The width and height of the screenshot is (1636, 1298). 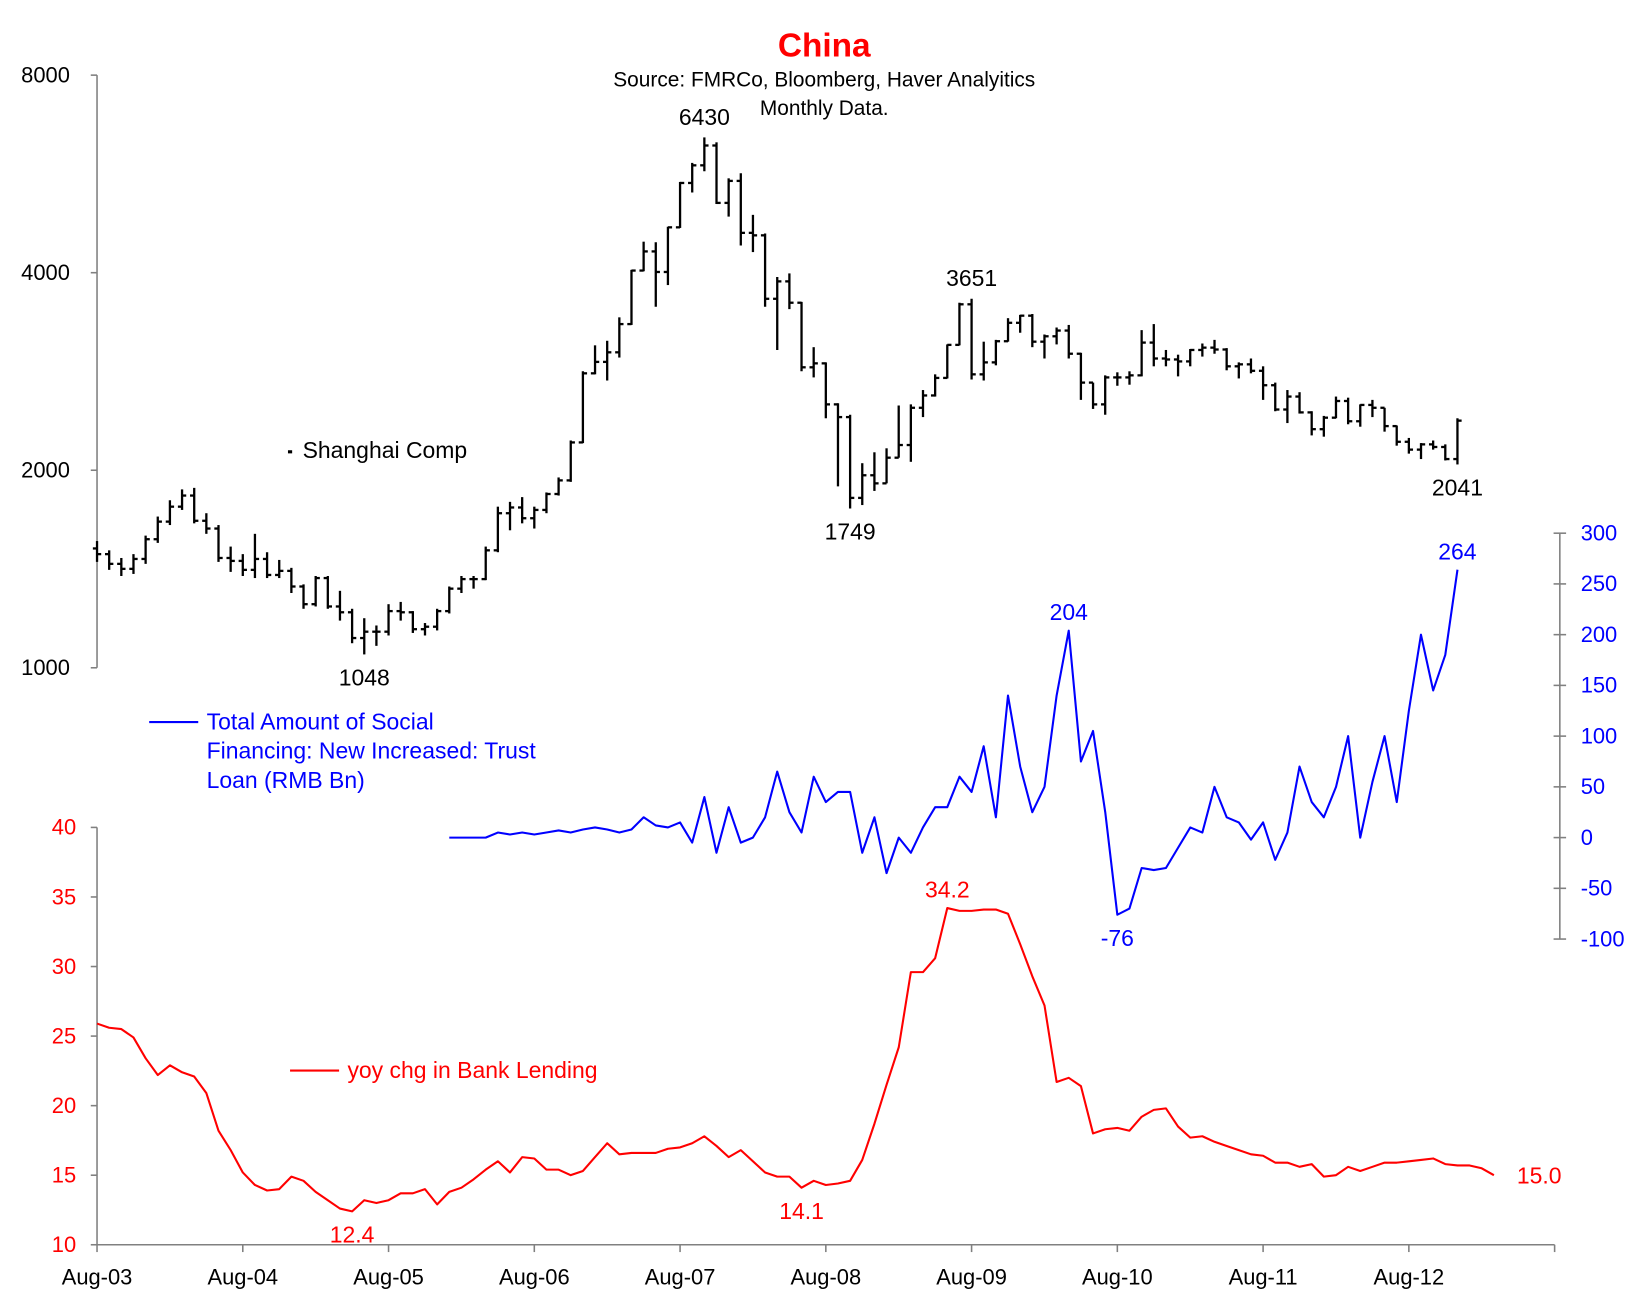 I want to click on x-tick-label: Aug-06, so click(x=534, y=1276).